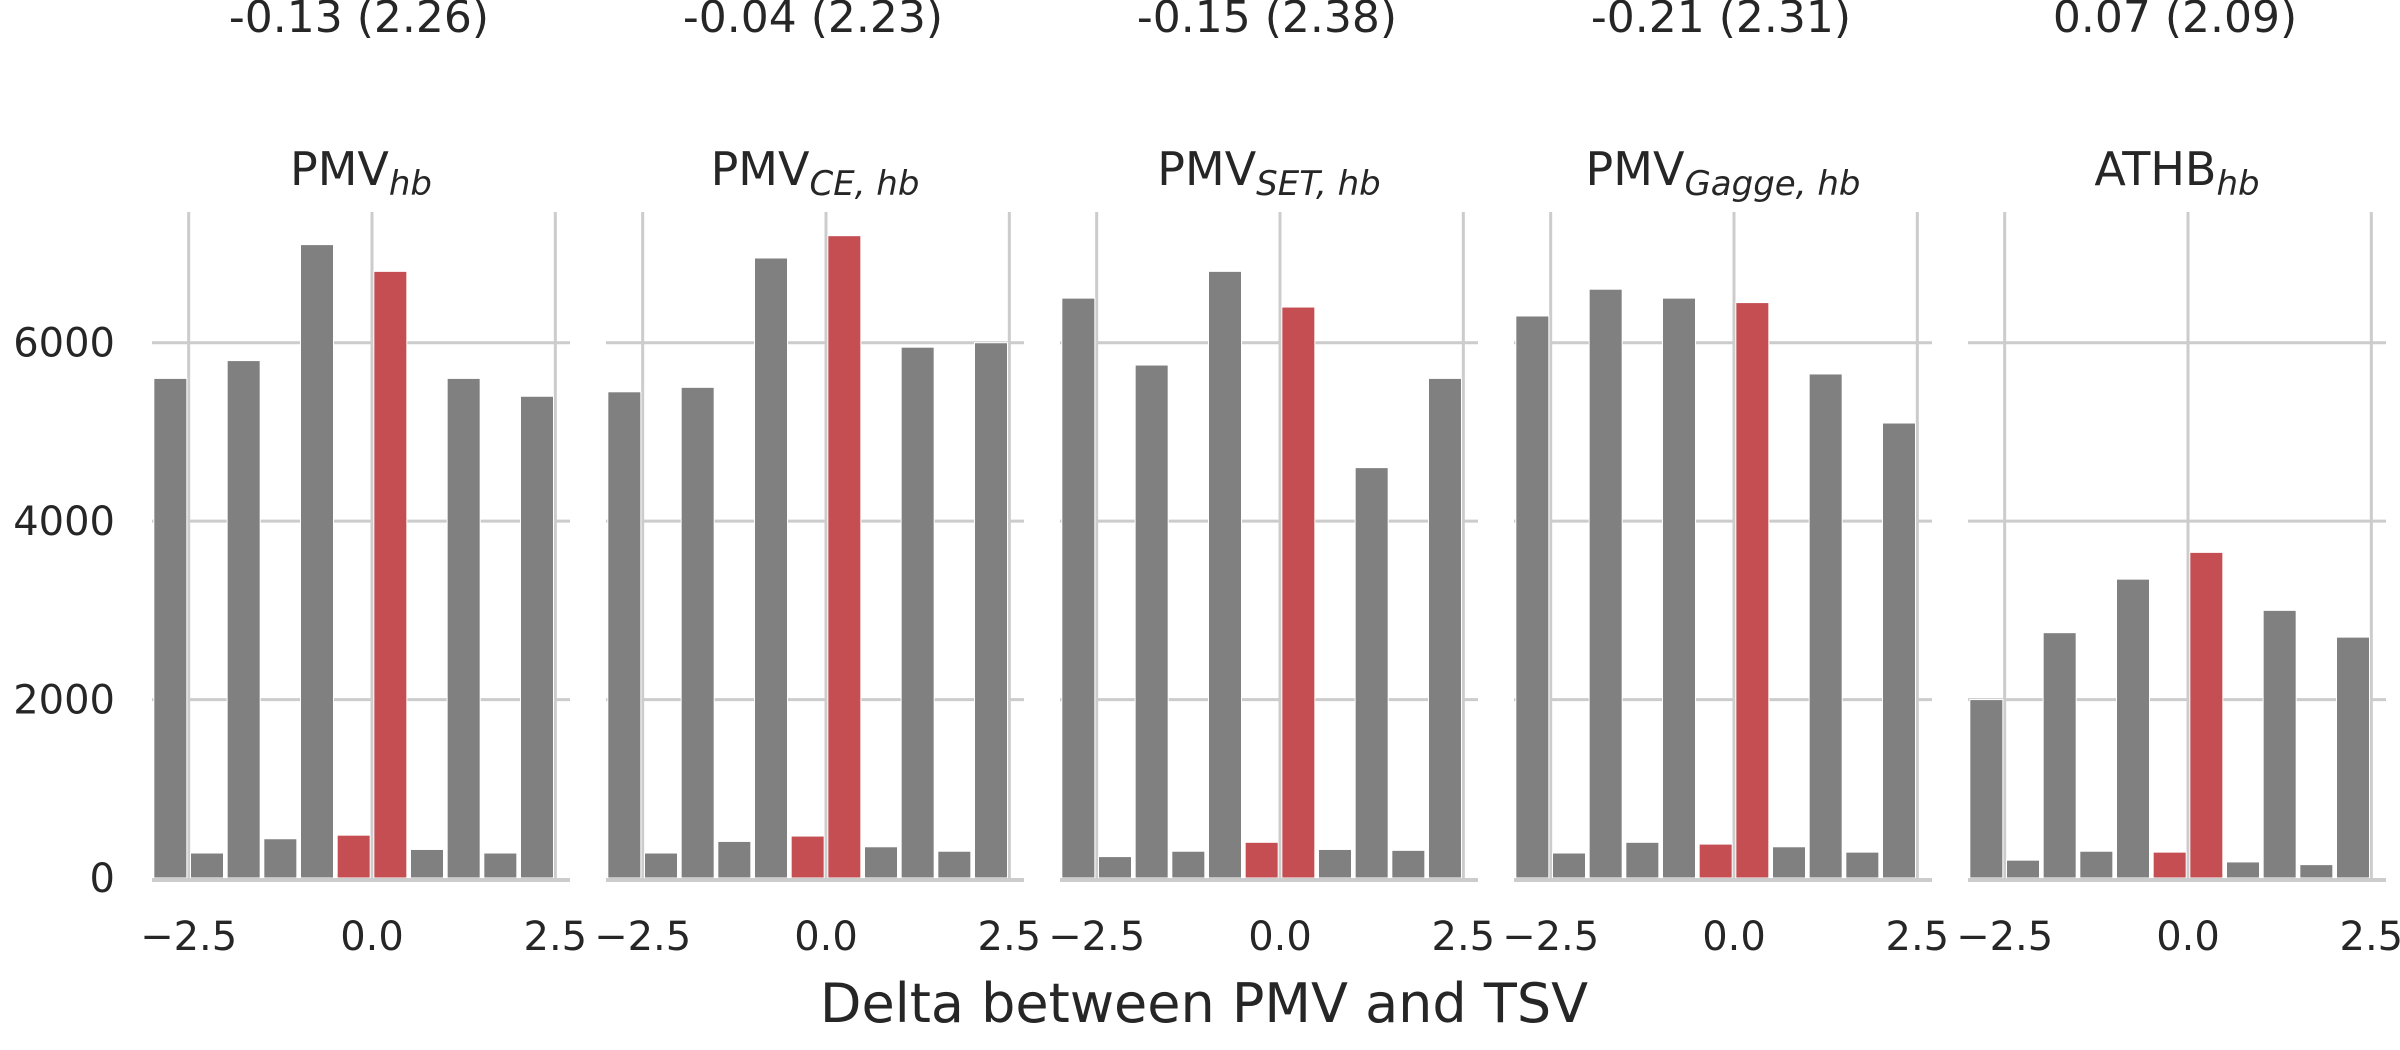  I want to click on panel-title-subscript: Gagge, hb, so click(1772, 184).